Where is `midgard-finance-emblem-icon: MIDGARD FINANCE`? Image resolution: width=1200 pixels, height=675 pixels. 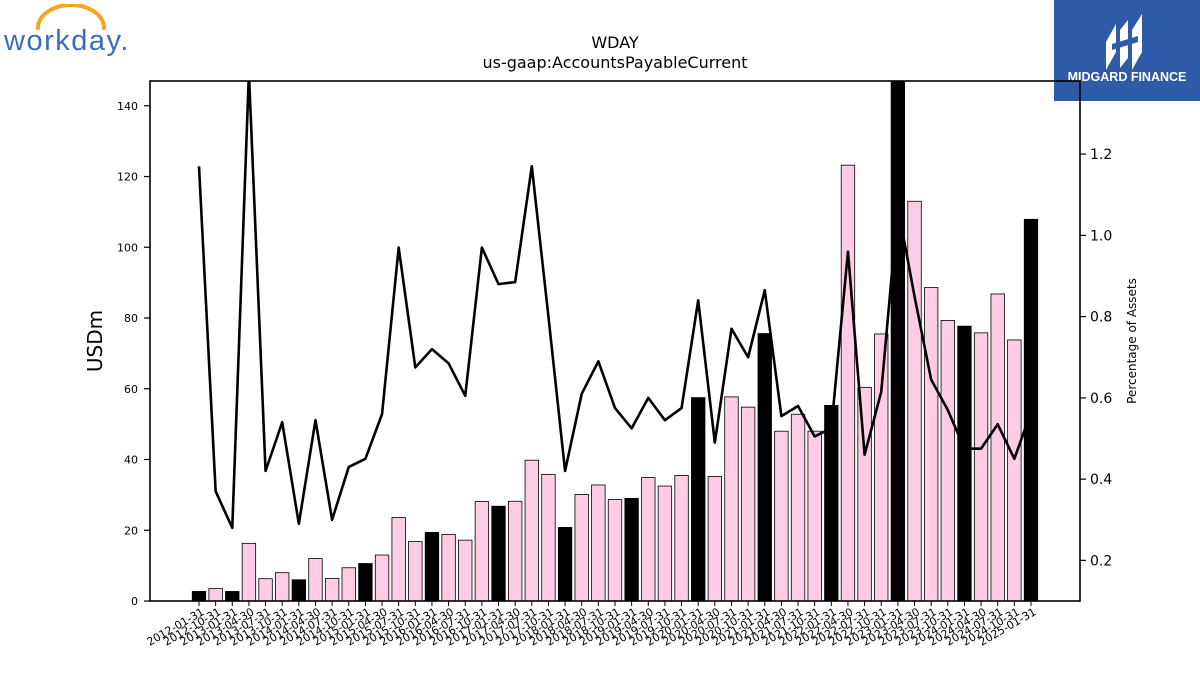
midgard-finance-emblem-icon: MIDGARD FINANCE is located at coordinates (1127, 49).